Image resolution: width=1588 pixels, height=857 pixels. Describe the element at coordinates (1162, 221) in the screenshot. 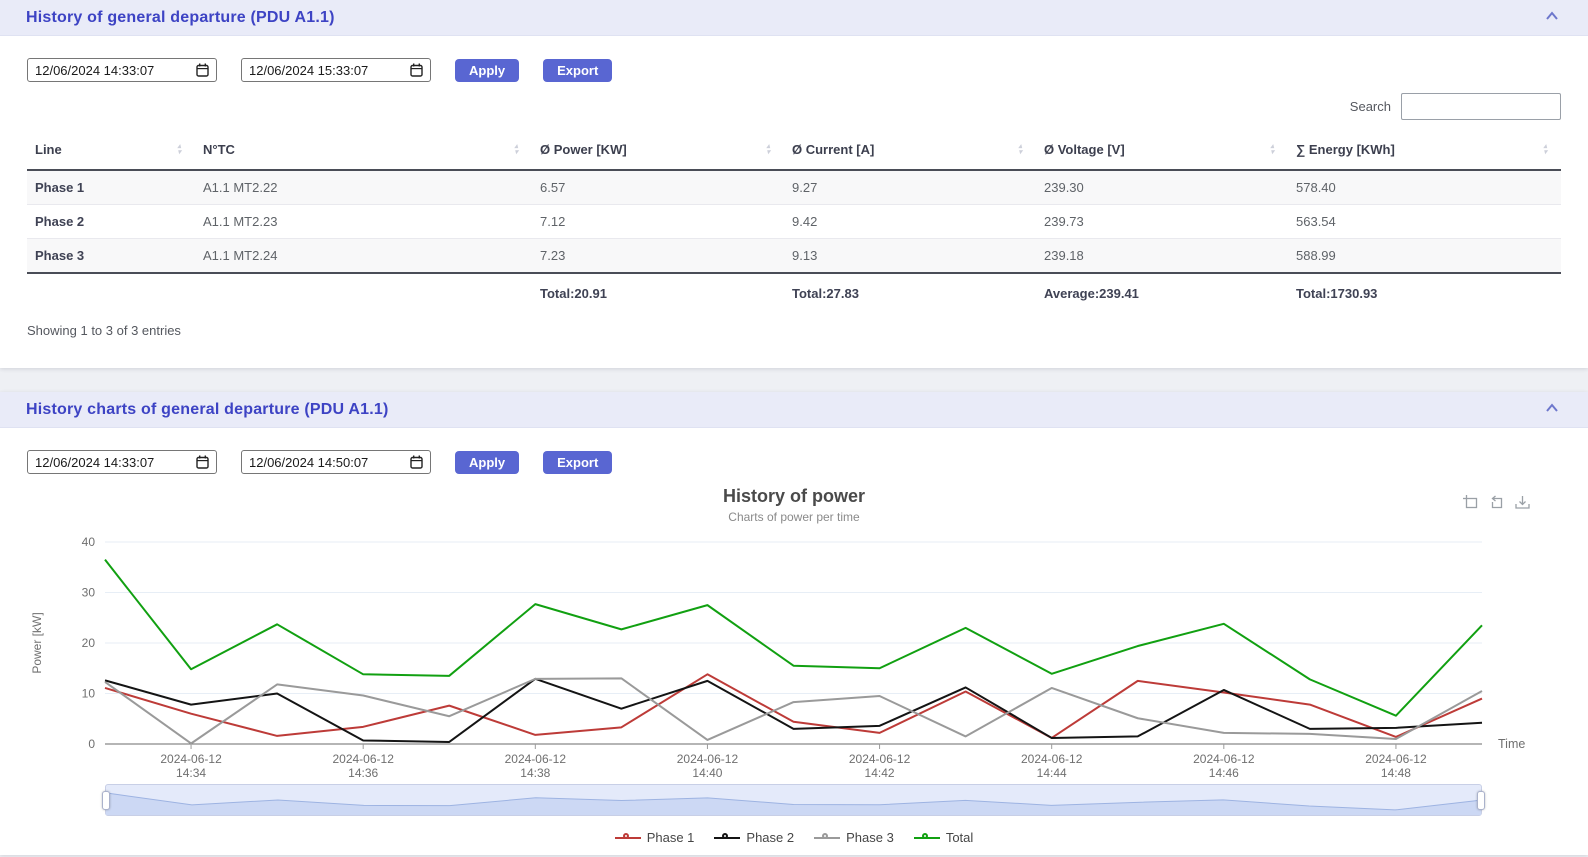

I see `cell-voltage: 239.73` at that location.